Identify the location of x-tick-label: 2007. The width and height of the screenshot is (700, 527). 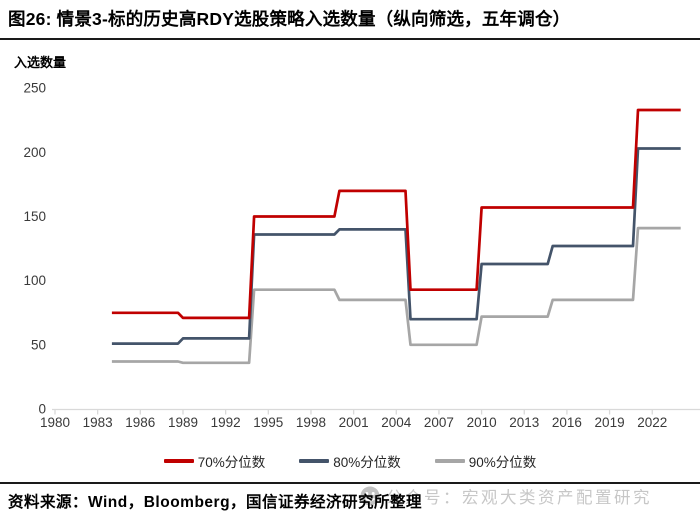
(439, 422).